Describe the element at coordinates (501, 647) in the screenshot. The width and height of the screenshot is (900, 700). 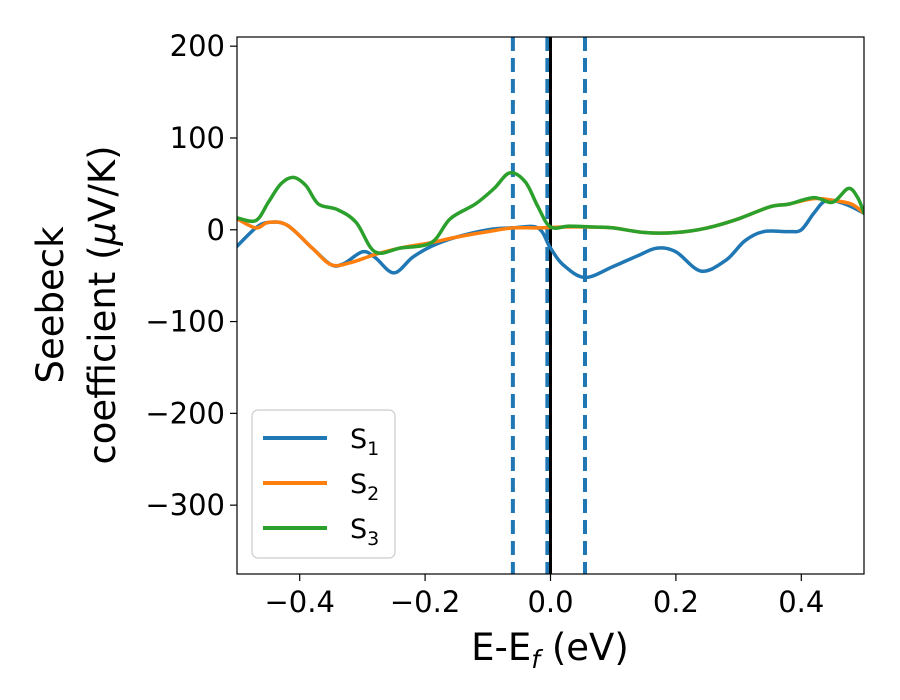
I see `x-axis-label-main: E-E` at that location.